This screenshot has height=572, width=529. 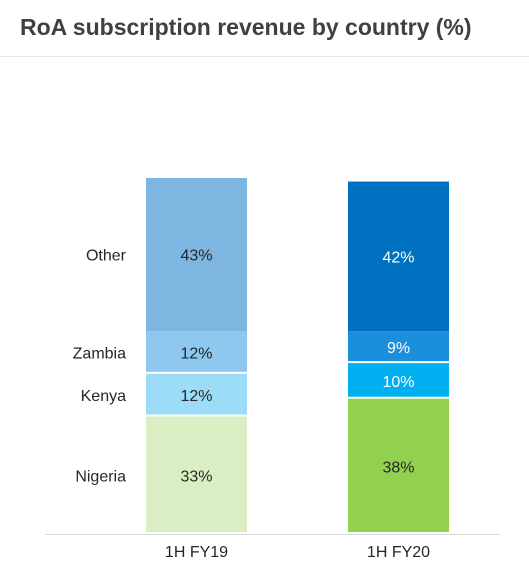 I want to click on data-label-zambia-1: 12%, so click(x=196, y=353).